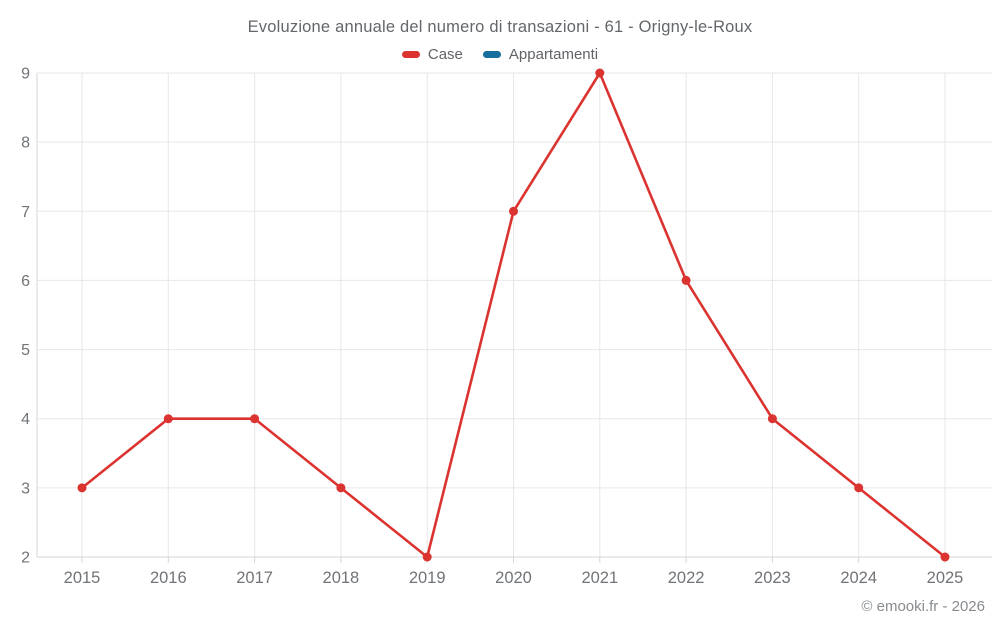 The height and width of the screenshot is (625, 1000). I want to click on x-axis-tick-label: 2015, so click(82, 578).